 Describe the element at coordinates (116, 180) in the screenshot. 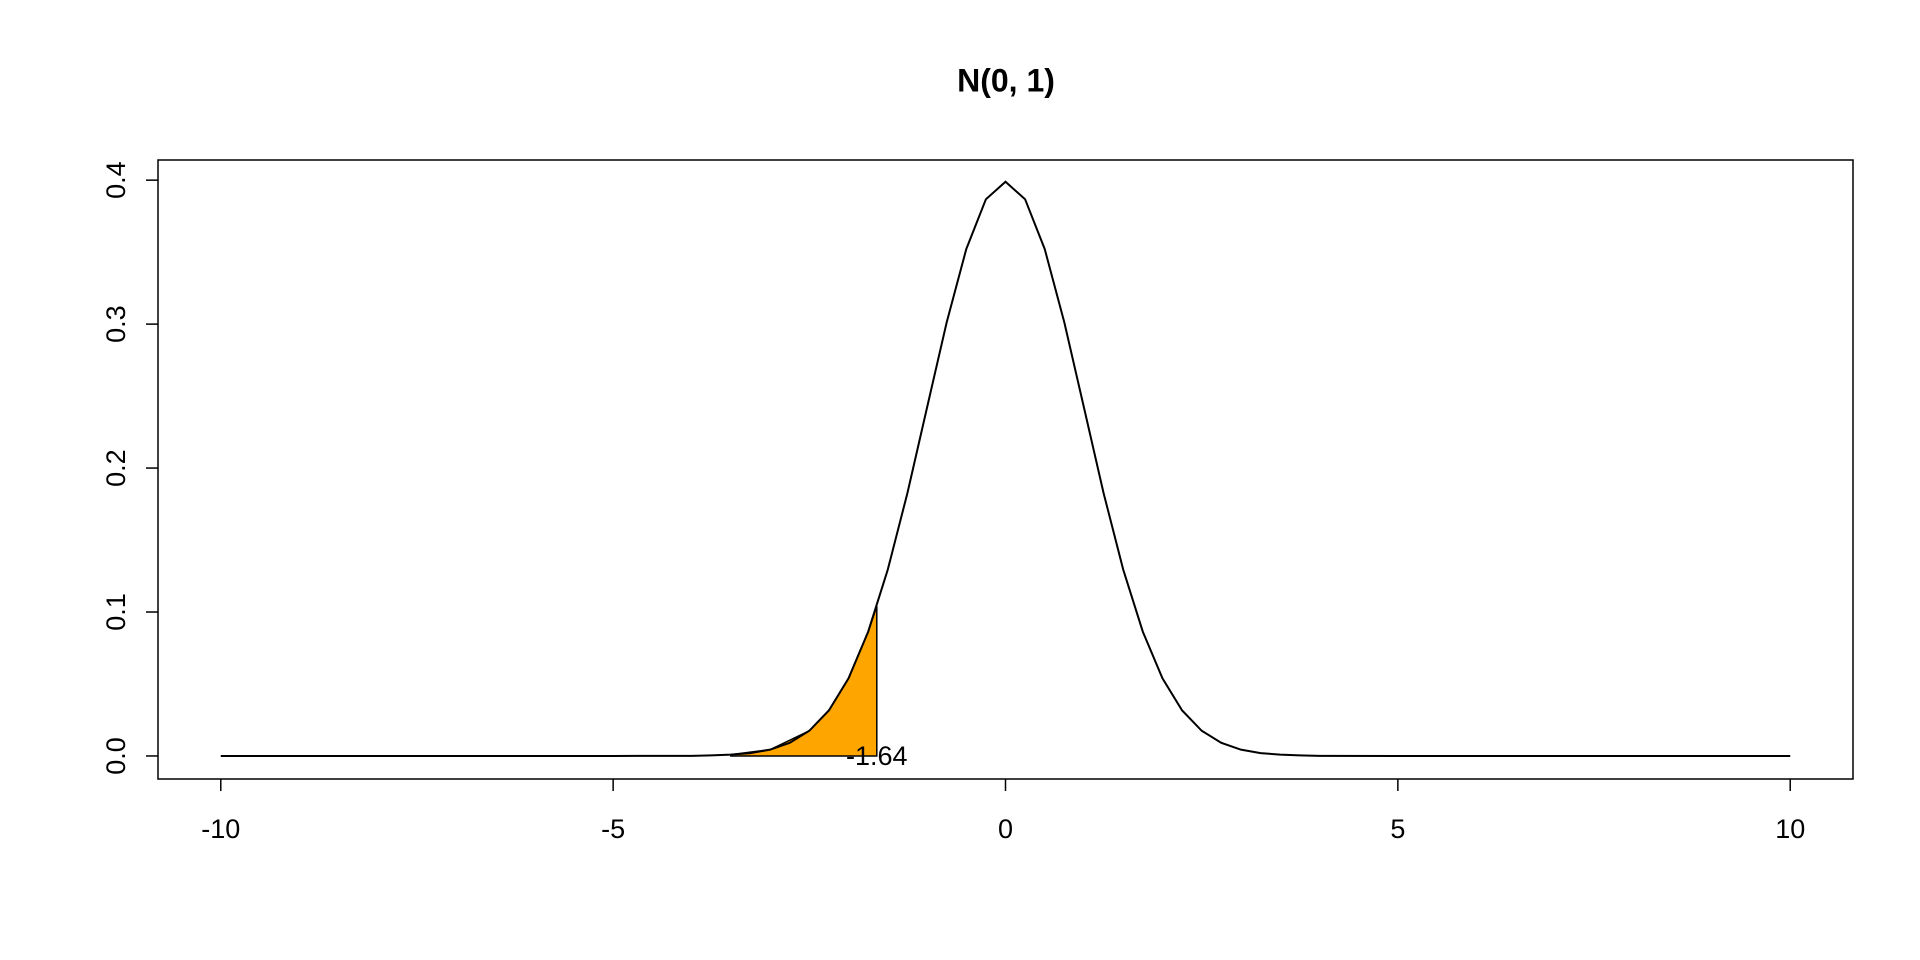

I see `y-tick-label: 0.4` at that location.